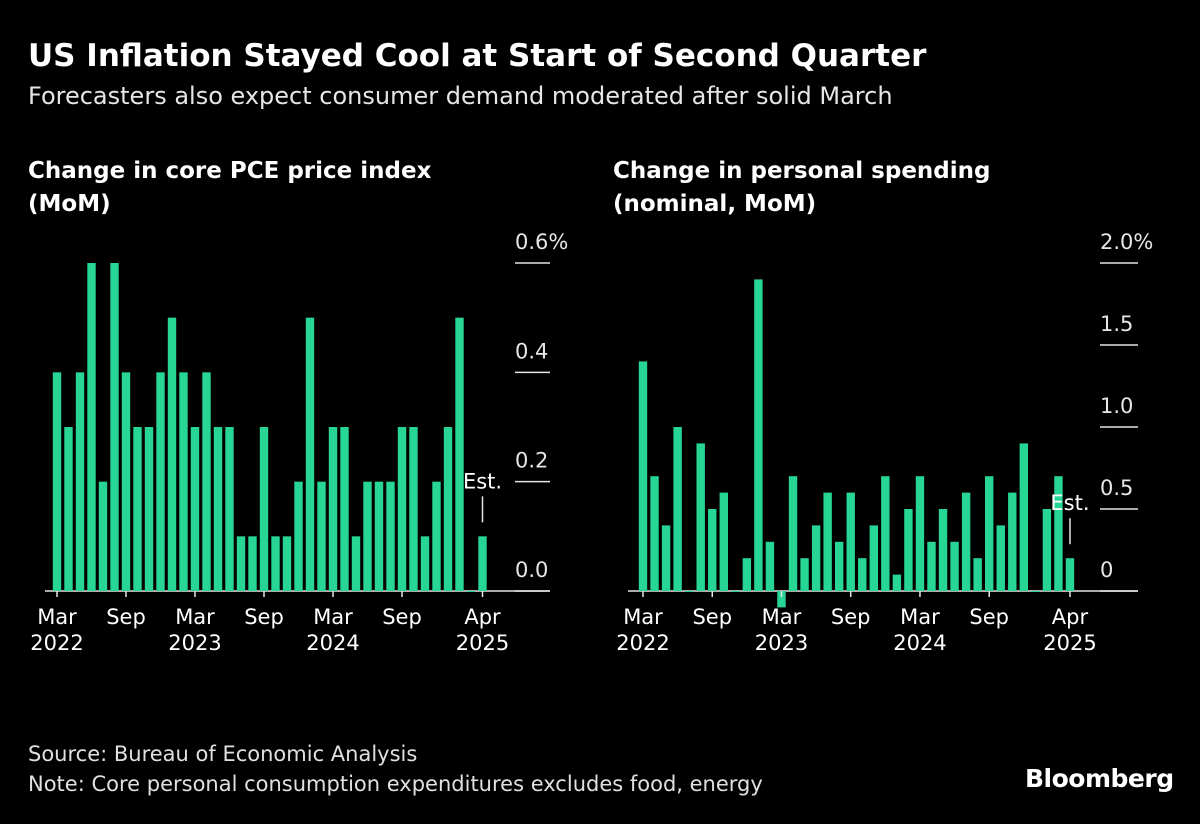 Image resolution: width=1200 pixels, height=824 pixels. What do you see at coordinates (230, 187) in the screenshot?
I see `chart-title: Change in core PCE price index (MoM)` at bounding box center [230, 187].